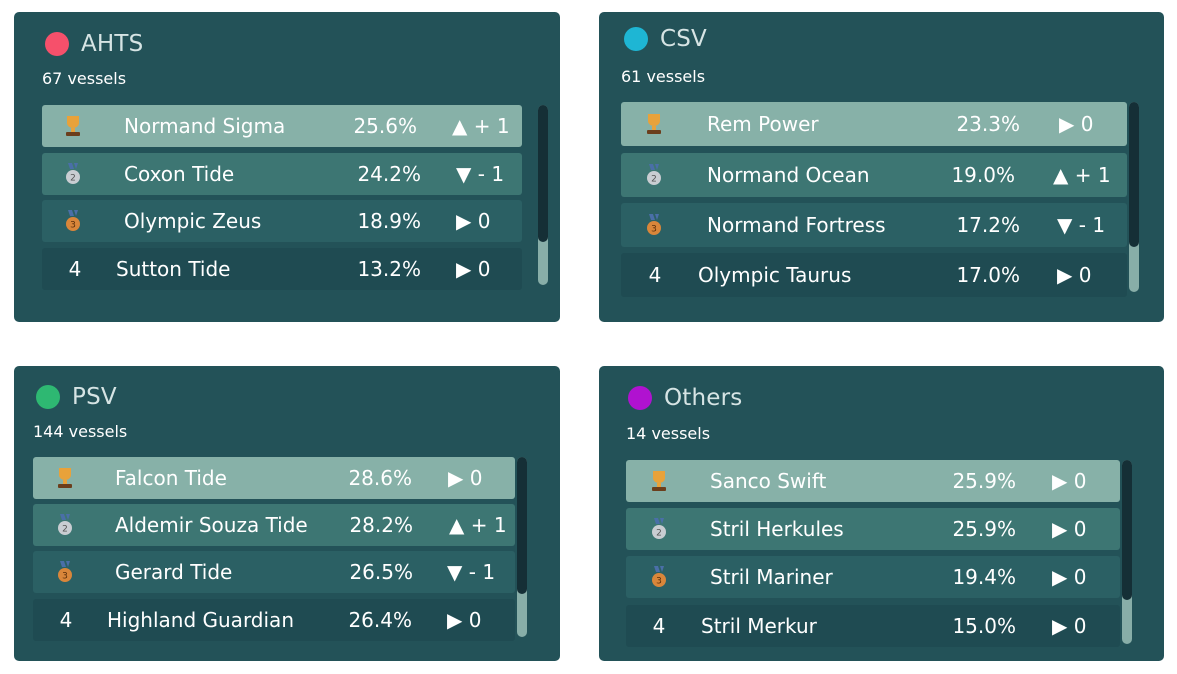 The width and height of the screenshot is (1177, 674). I want to click on vessel-percentage: 24.2%, so click(389, 174).